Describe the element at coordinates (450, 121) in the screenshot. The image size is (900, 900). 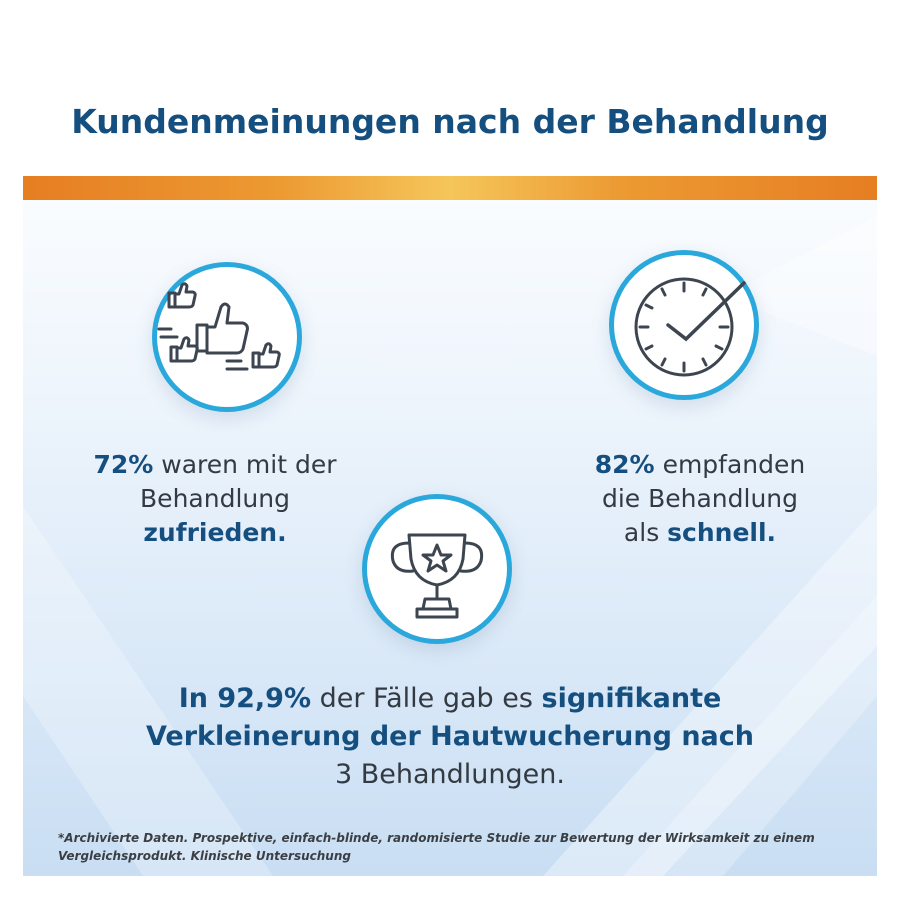
I see `page-title: Kundenmeinungen nach der Behandlung` at that location.